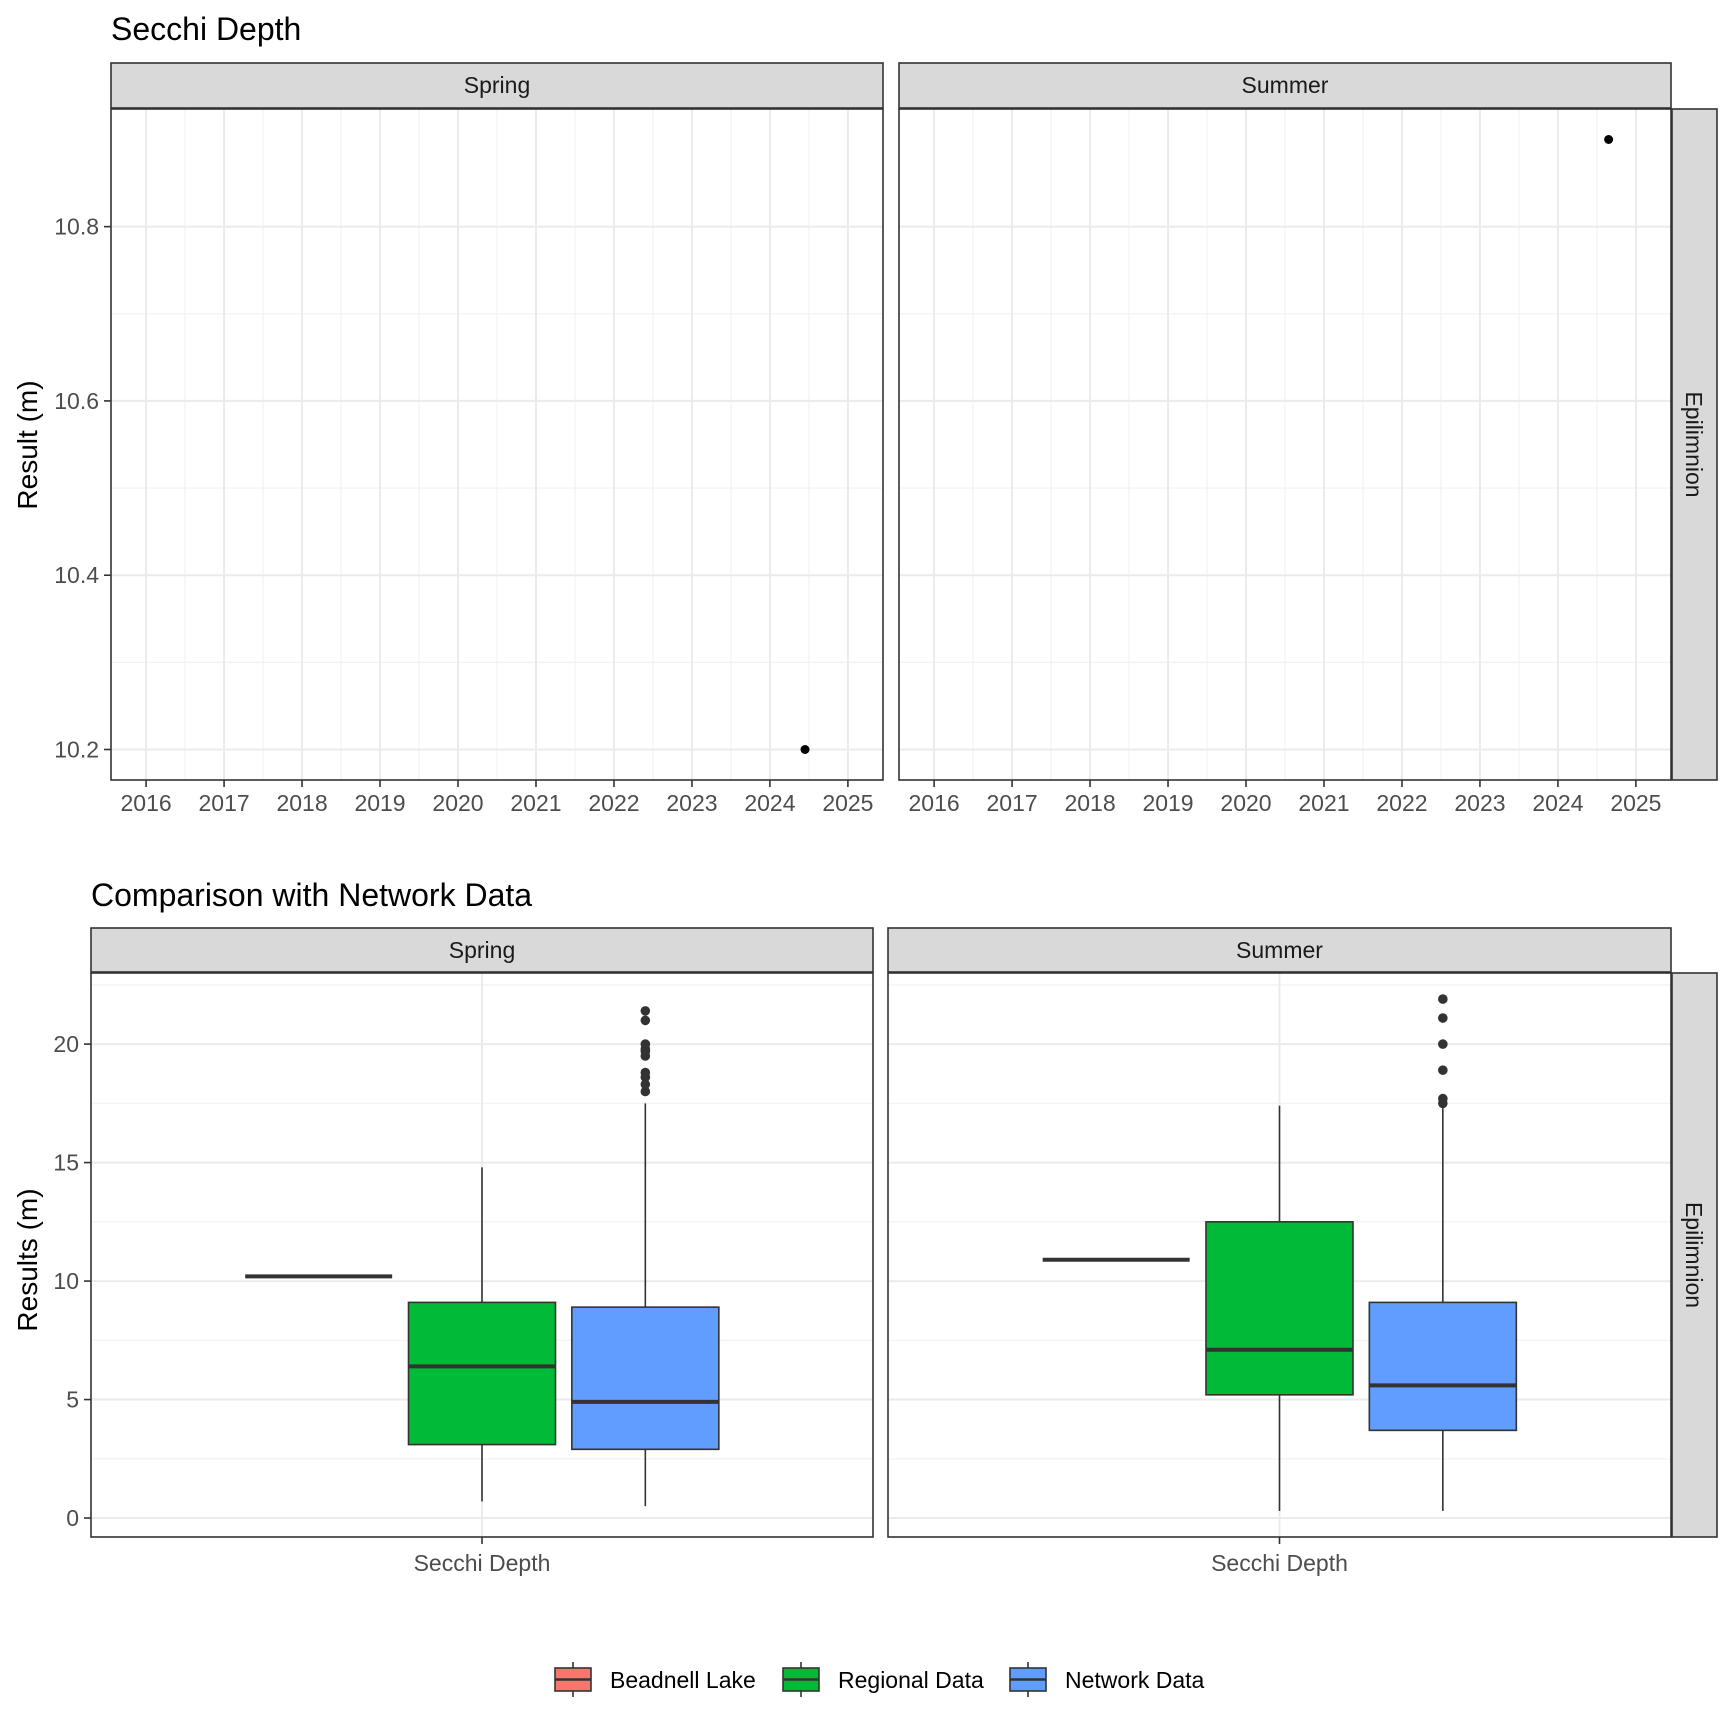 The height and width of the screenshot is (1728, 1728). Describe the element at coordinates (66, 1281) in the screenshot. I see `y-tick-label: 10` at that location.